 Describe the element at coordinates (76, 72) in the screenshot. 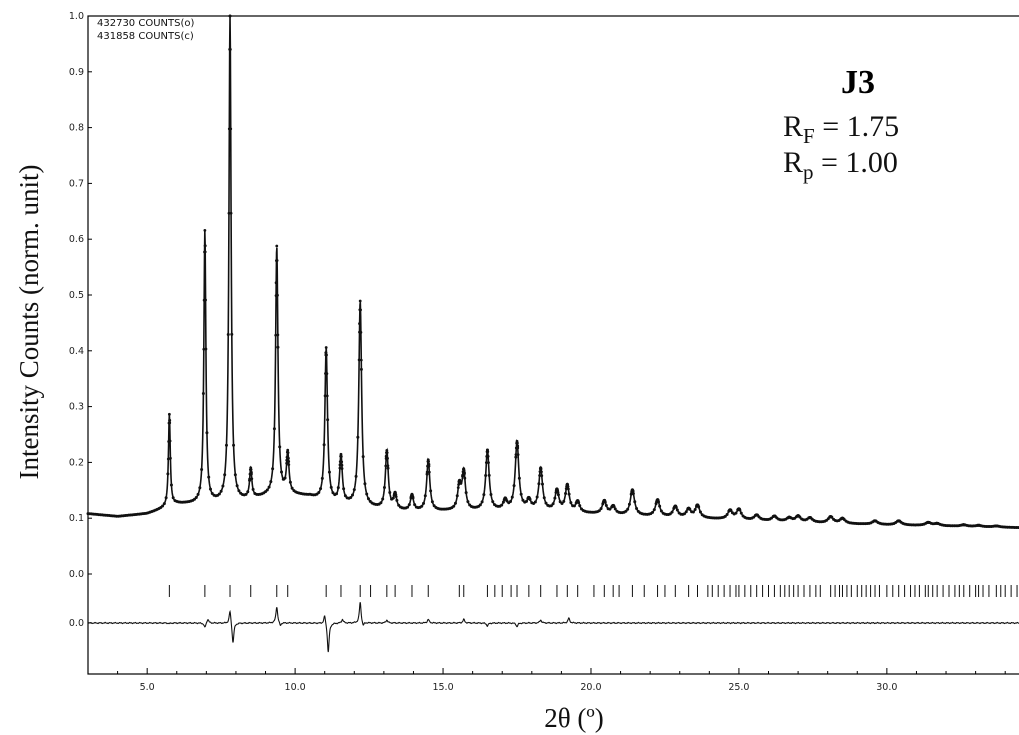

I see `y-tick-label: 0.9` at that location.